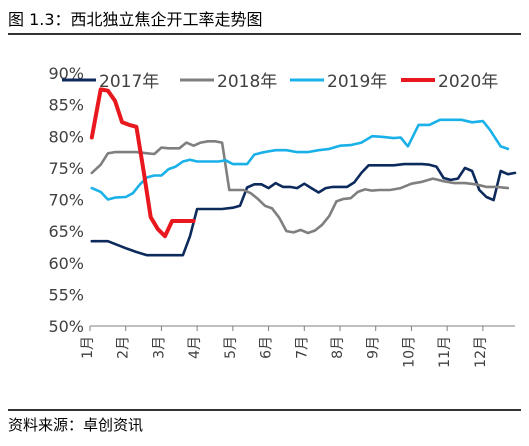 This screenshot has width=529, height=446. I want to click on legend-label: 2020年, so click(468, 82).